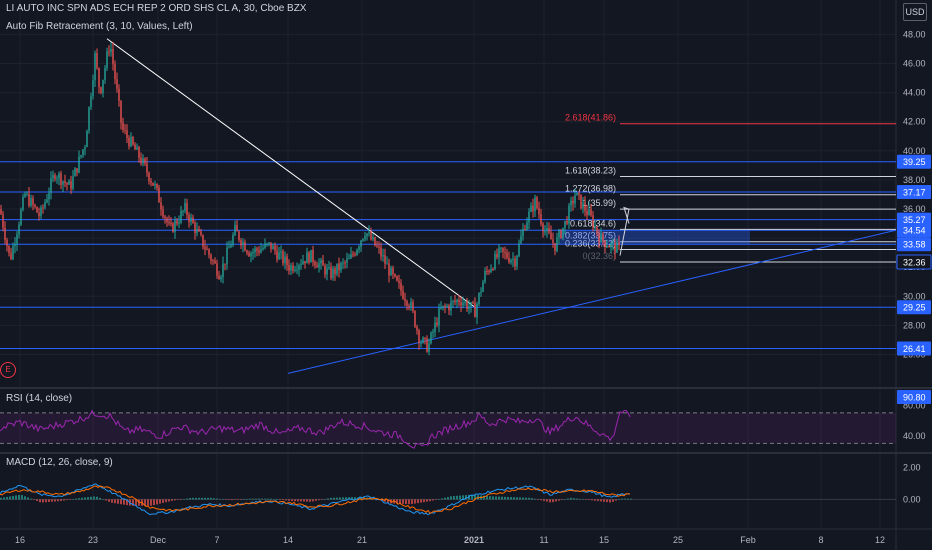  Describe the element at coordinates (915, 12) in the screenshot. I see `currency-label: USD` at that location.